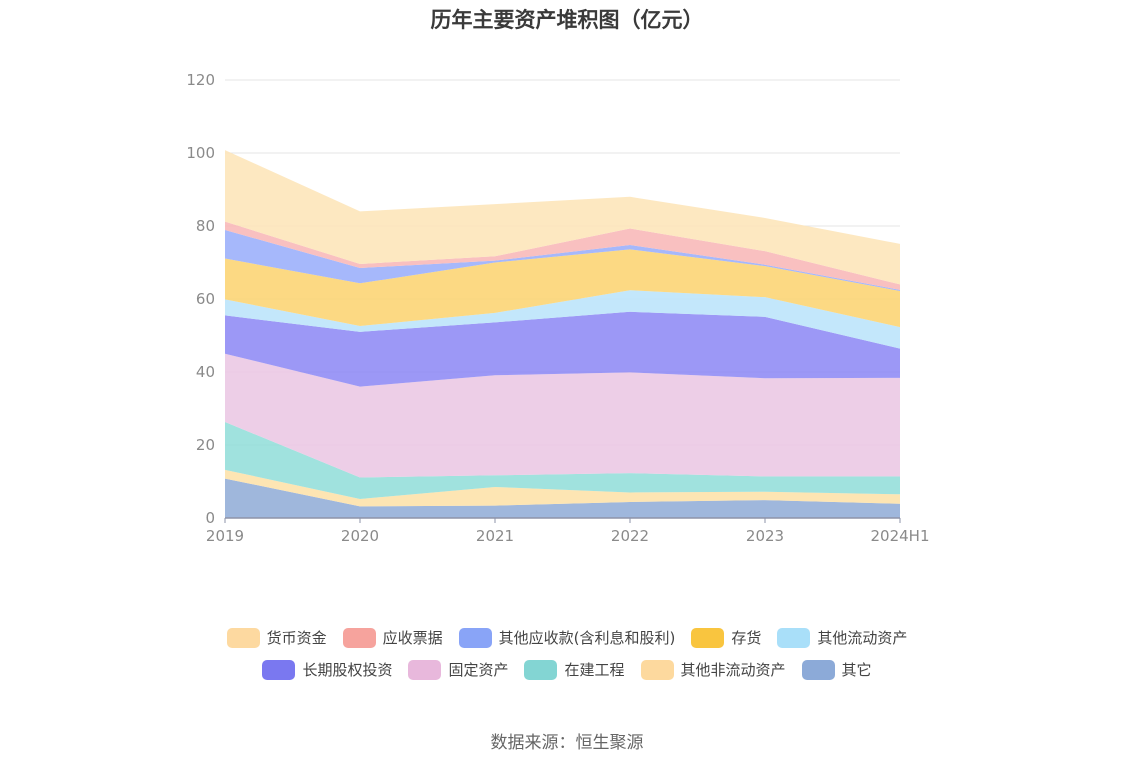 The width and height of the screenshot is (1134, 766). Describe the element at coordinates (205, 226) in the screenshot. I see `y-tick-label: 80` at that location.